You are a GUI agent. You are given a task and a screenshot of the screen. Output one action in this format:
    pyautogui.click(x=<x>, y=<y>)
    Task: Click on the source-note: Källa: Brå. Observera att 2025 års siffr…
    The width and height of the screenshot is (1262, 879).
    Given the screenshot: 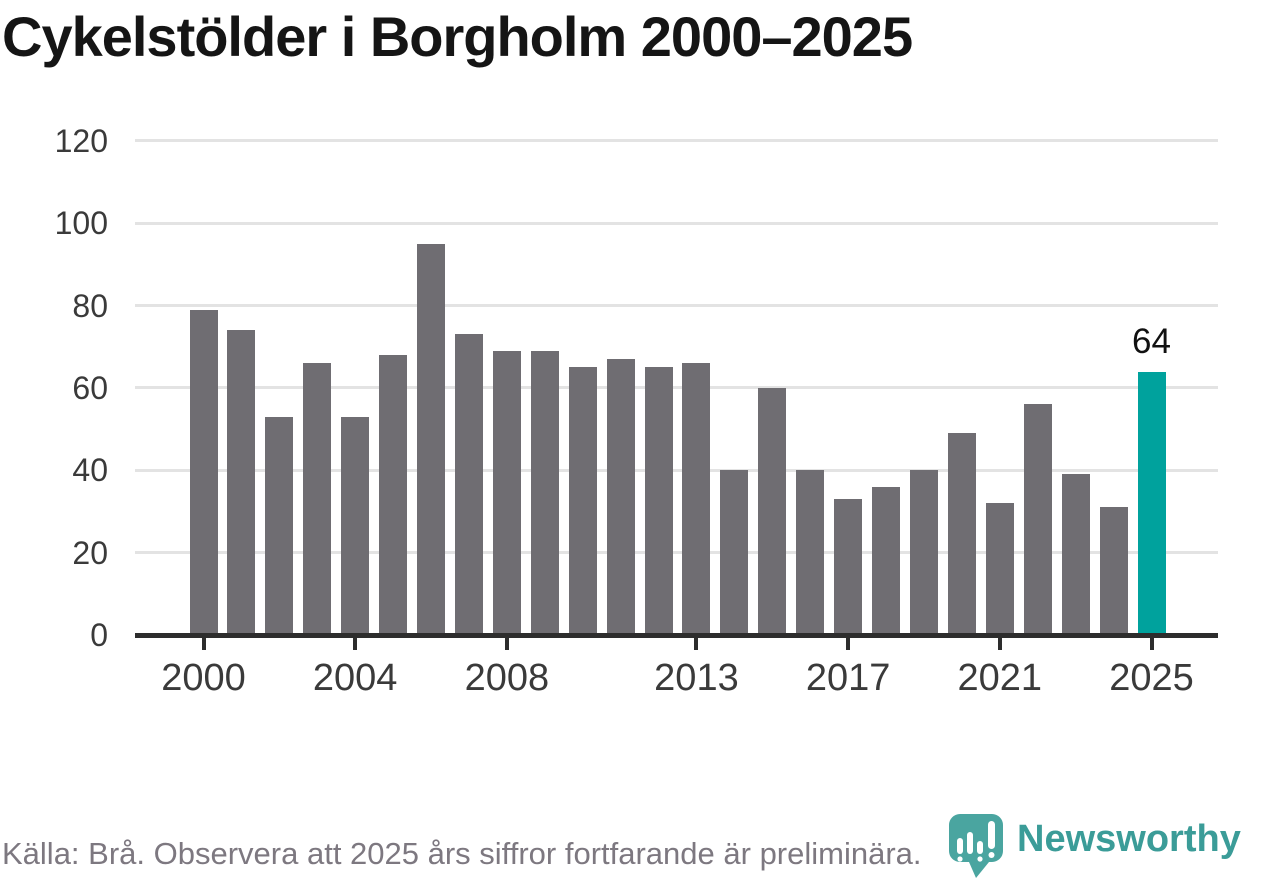 What is the action you would take?
    pyautogui.click(x=462, y=853)
    